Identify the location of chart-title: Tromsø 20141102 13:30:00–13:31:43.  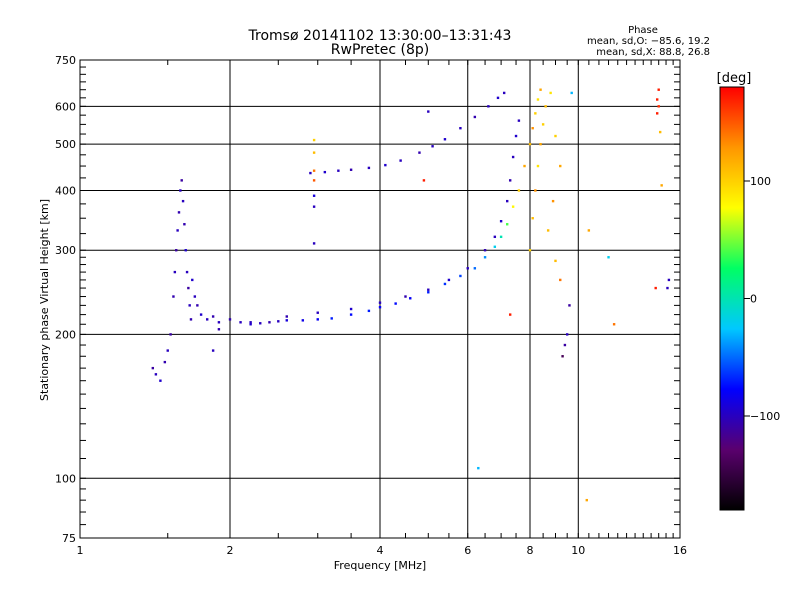
(380, 36).